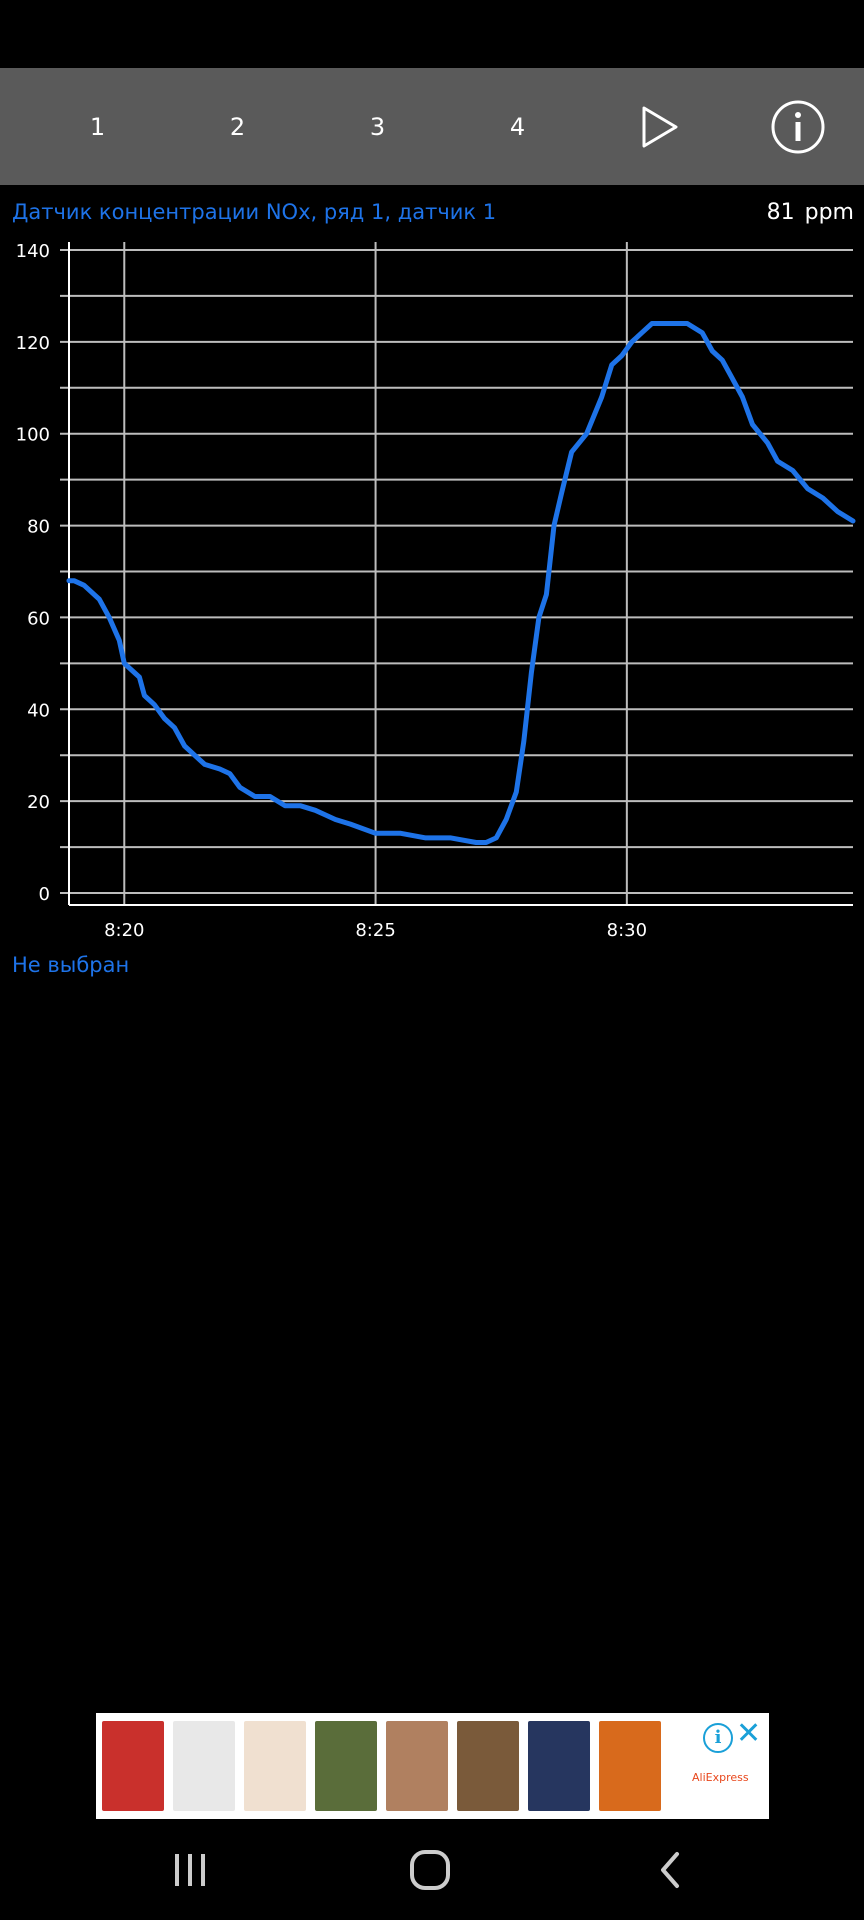 This screenshot has height=1920, width=864. I want to click on tab-2-label: 2, so click(237, 126).